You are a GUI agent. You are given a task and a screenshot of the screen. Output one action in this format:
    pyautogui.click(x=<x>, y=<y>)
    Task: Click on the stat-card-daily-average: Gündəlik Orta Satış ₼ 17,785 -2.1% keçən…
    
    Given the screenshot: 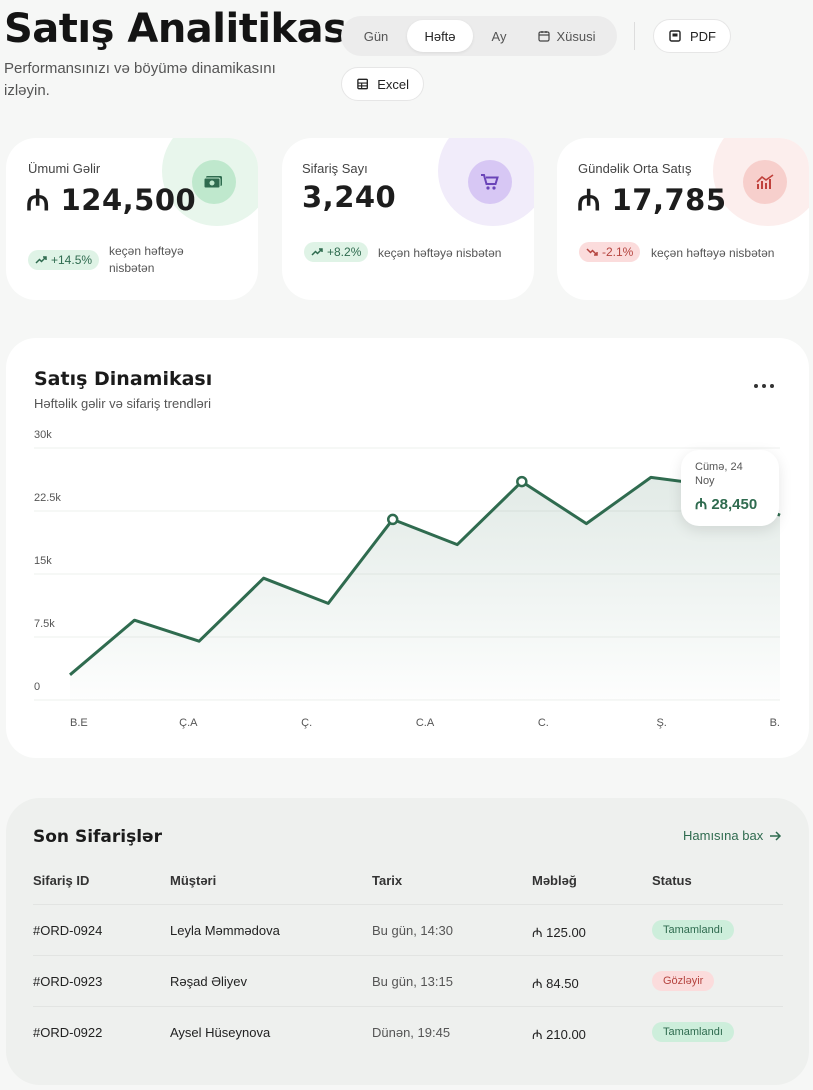 What is the action you would take?
    pyautogui.click(x=683, y=219)
    